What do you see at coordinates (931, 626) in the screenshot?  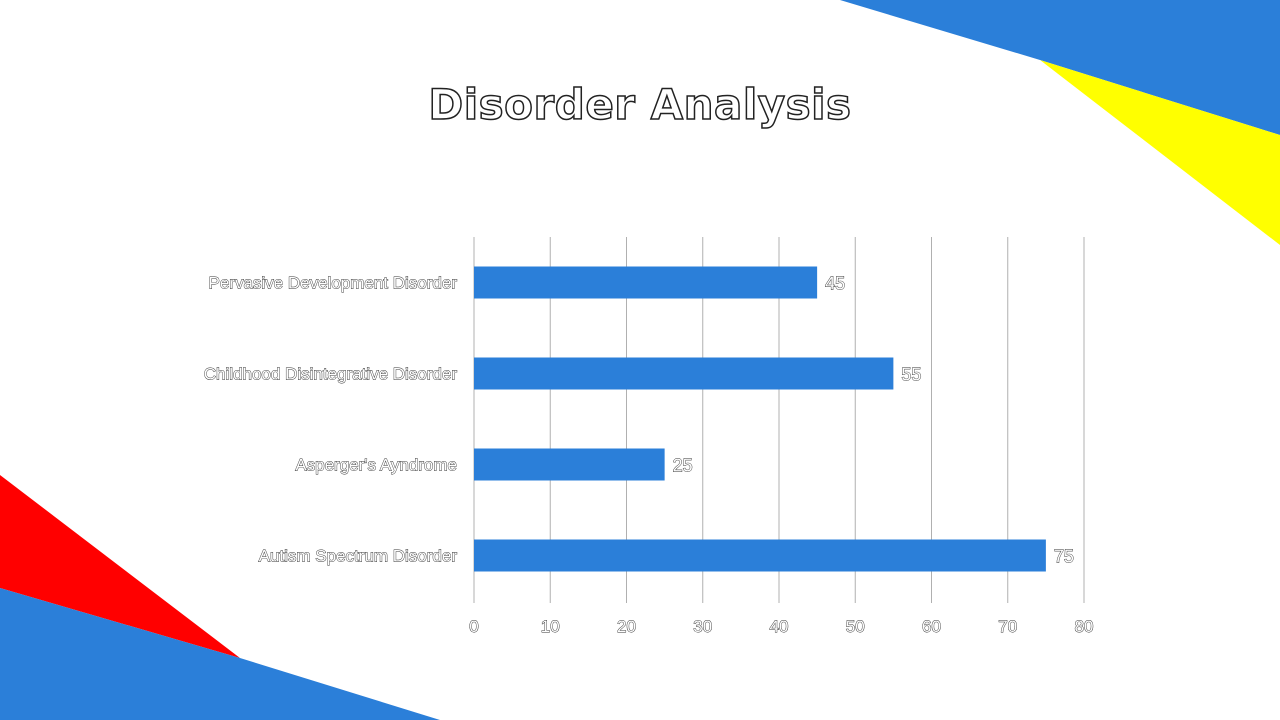 I see `x-tick-label-60: 60` at bounding box center [931, 626].